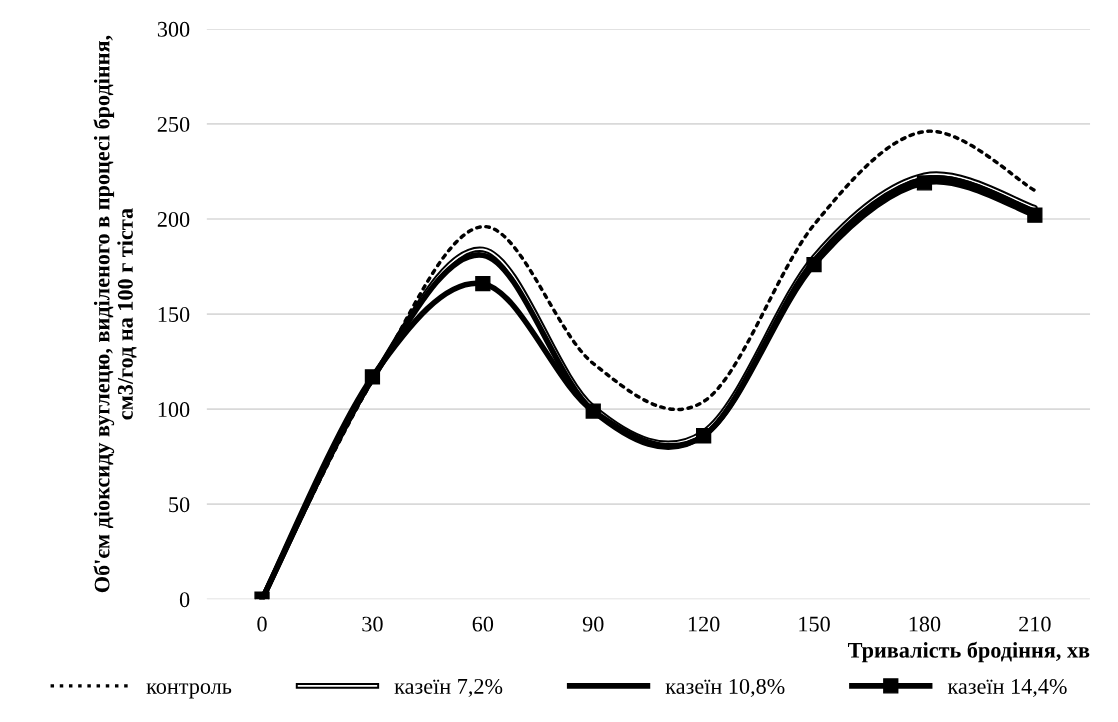 This screenshot has width=1118, height=722. Describe the element at coordinates (1035, 624) in the screenshot. I see `x-tick-label: 210` at that location.